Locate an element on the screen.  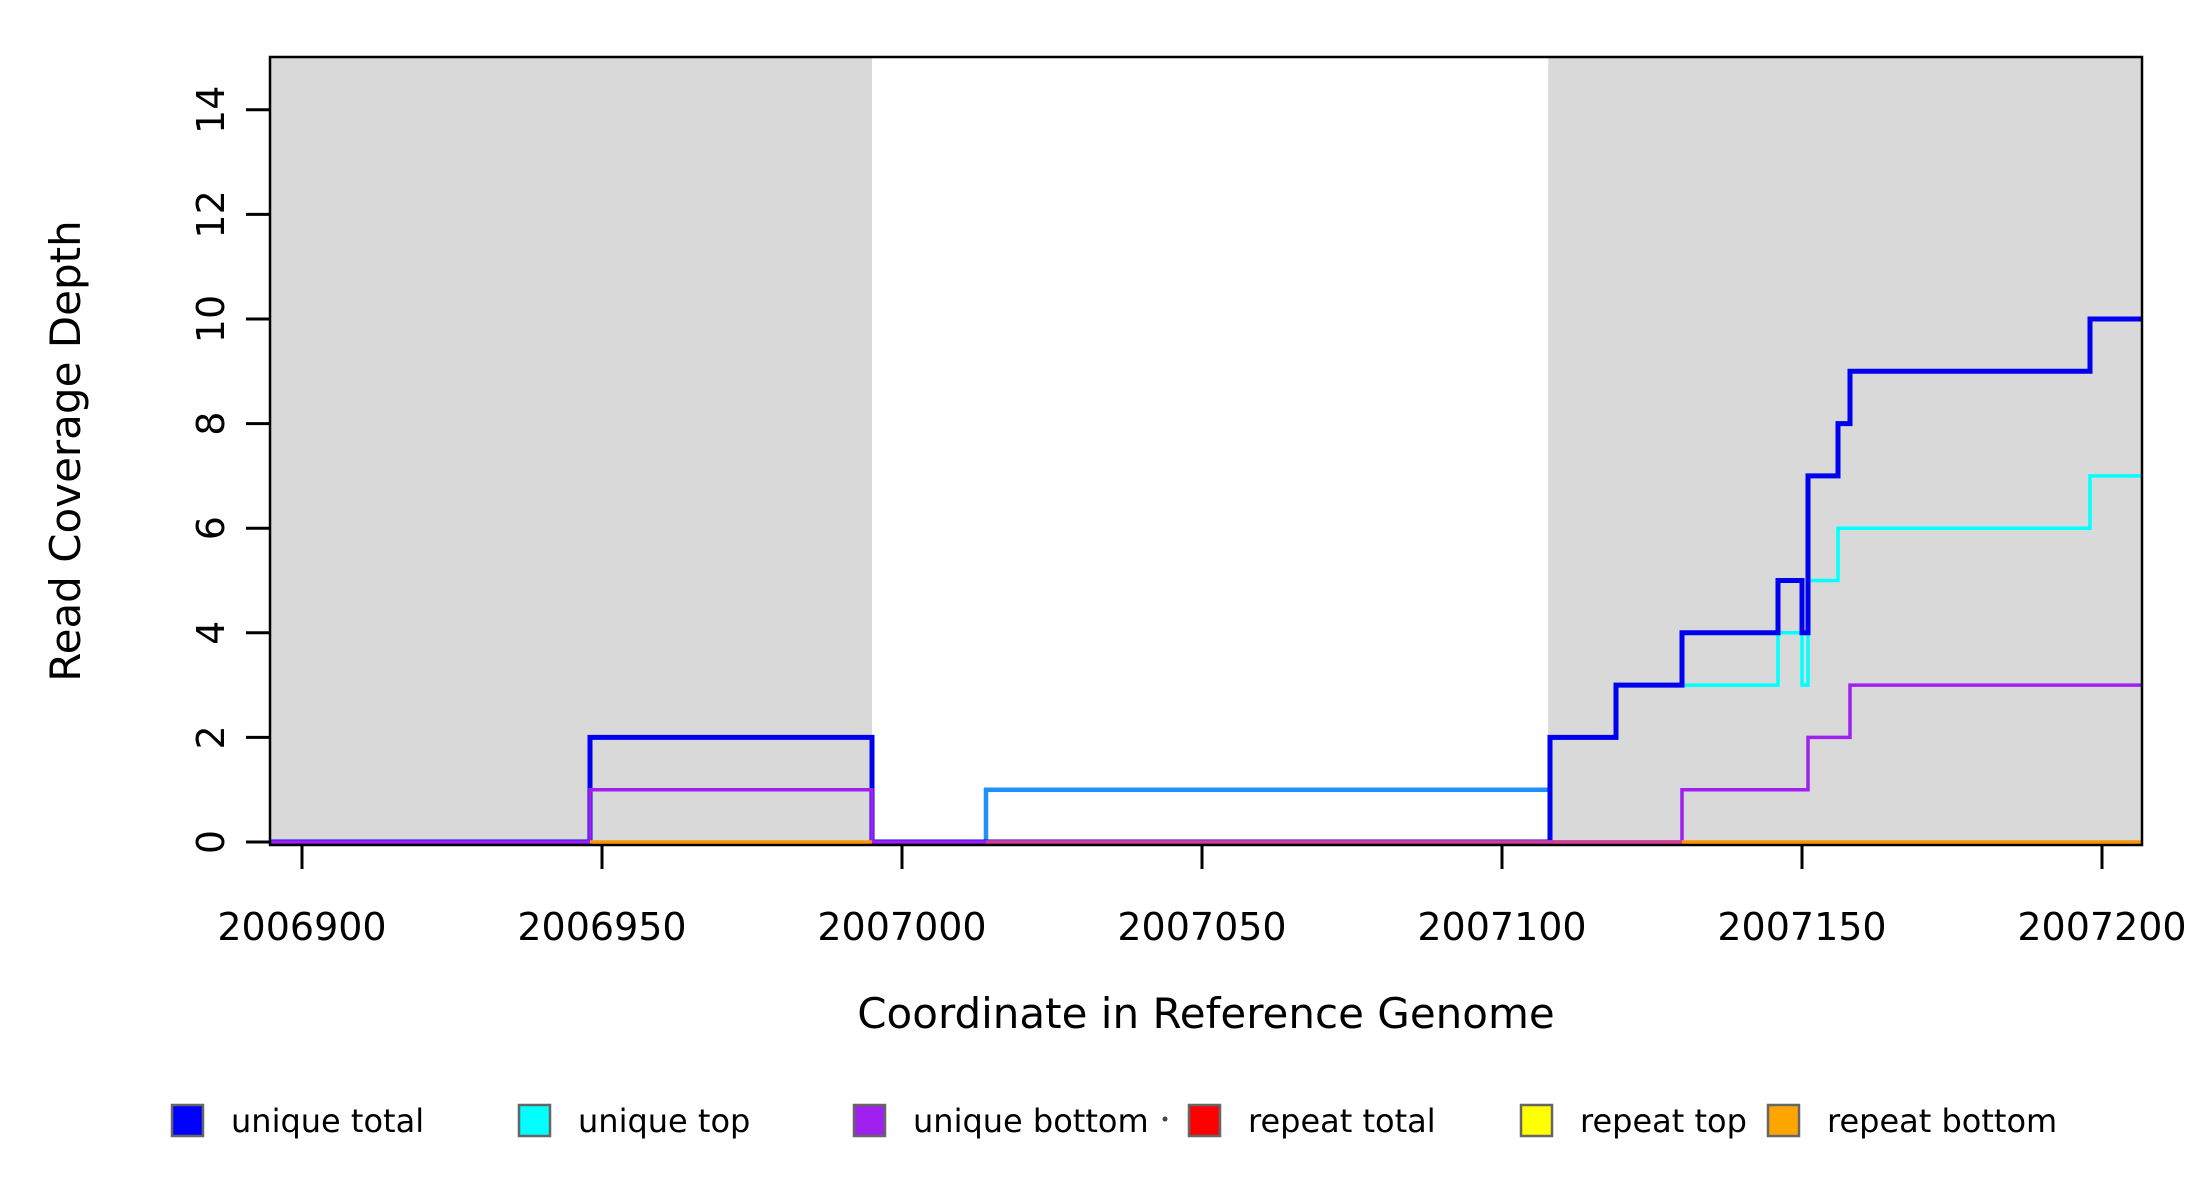
y-tick-label: 4 is located at coordinates (211, 633).